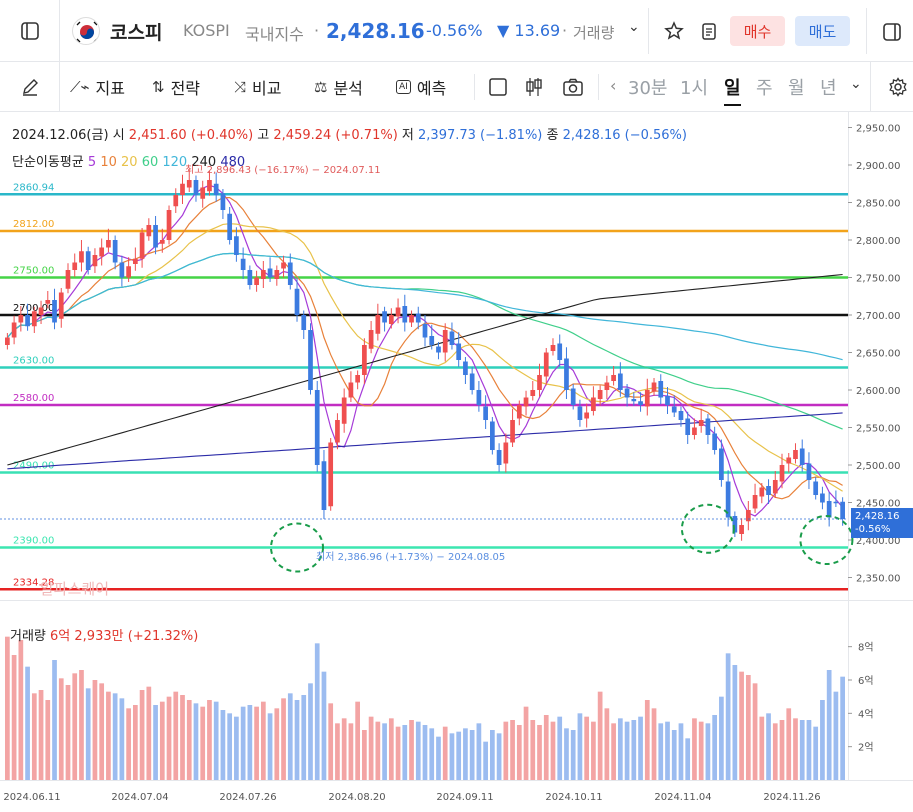 The image size is (913, 812). What do you see at coordinates (191, 135) in the screenshot?
I see `info-open: 2,451.60 (+0.40%)` at bounding box center [191, 135].